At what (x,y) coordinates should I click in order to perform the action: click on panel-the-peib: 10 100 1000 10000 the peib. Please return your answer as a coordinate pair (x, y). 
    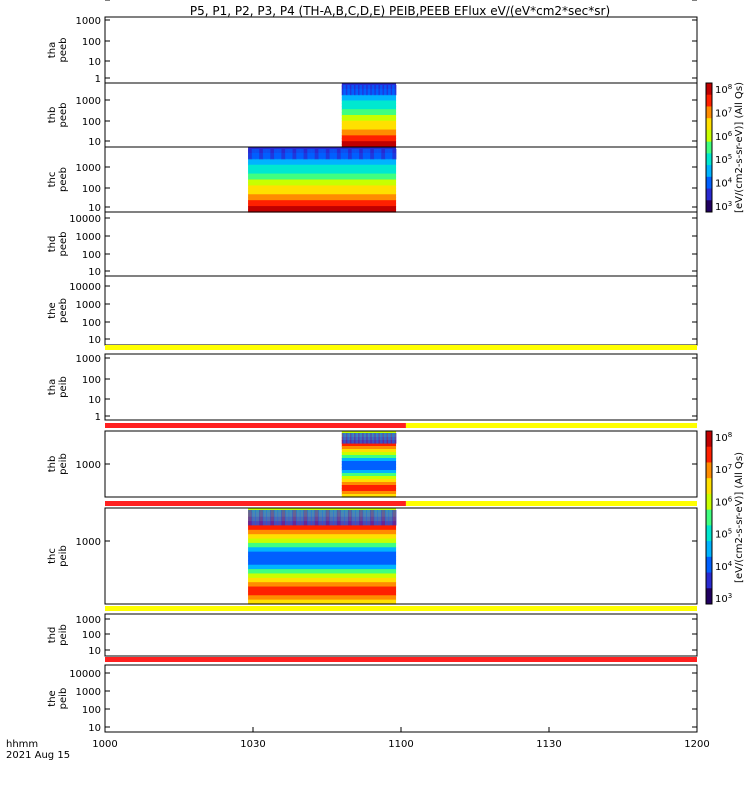
    Looking at the image, I should click on (372, 699).